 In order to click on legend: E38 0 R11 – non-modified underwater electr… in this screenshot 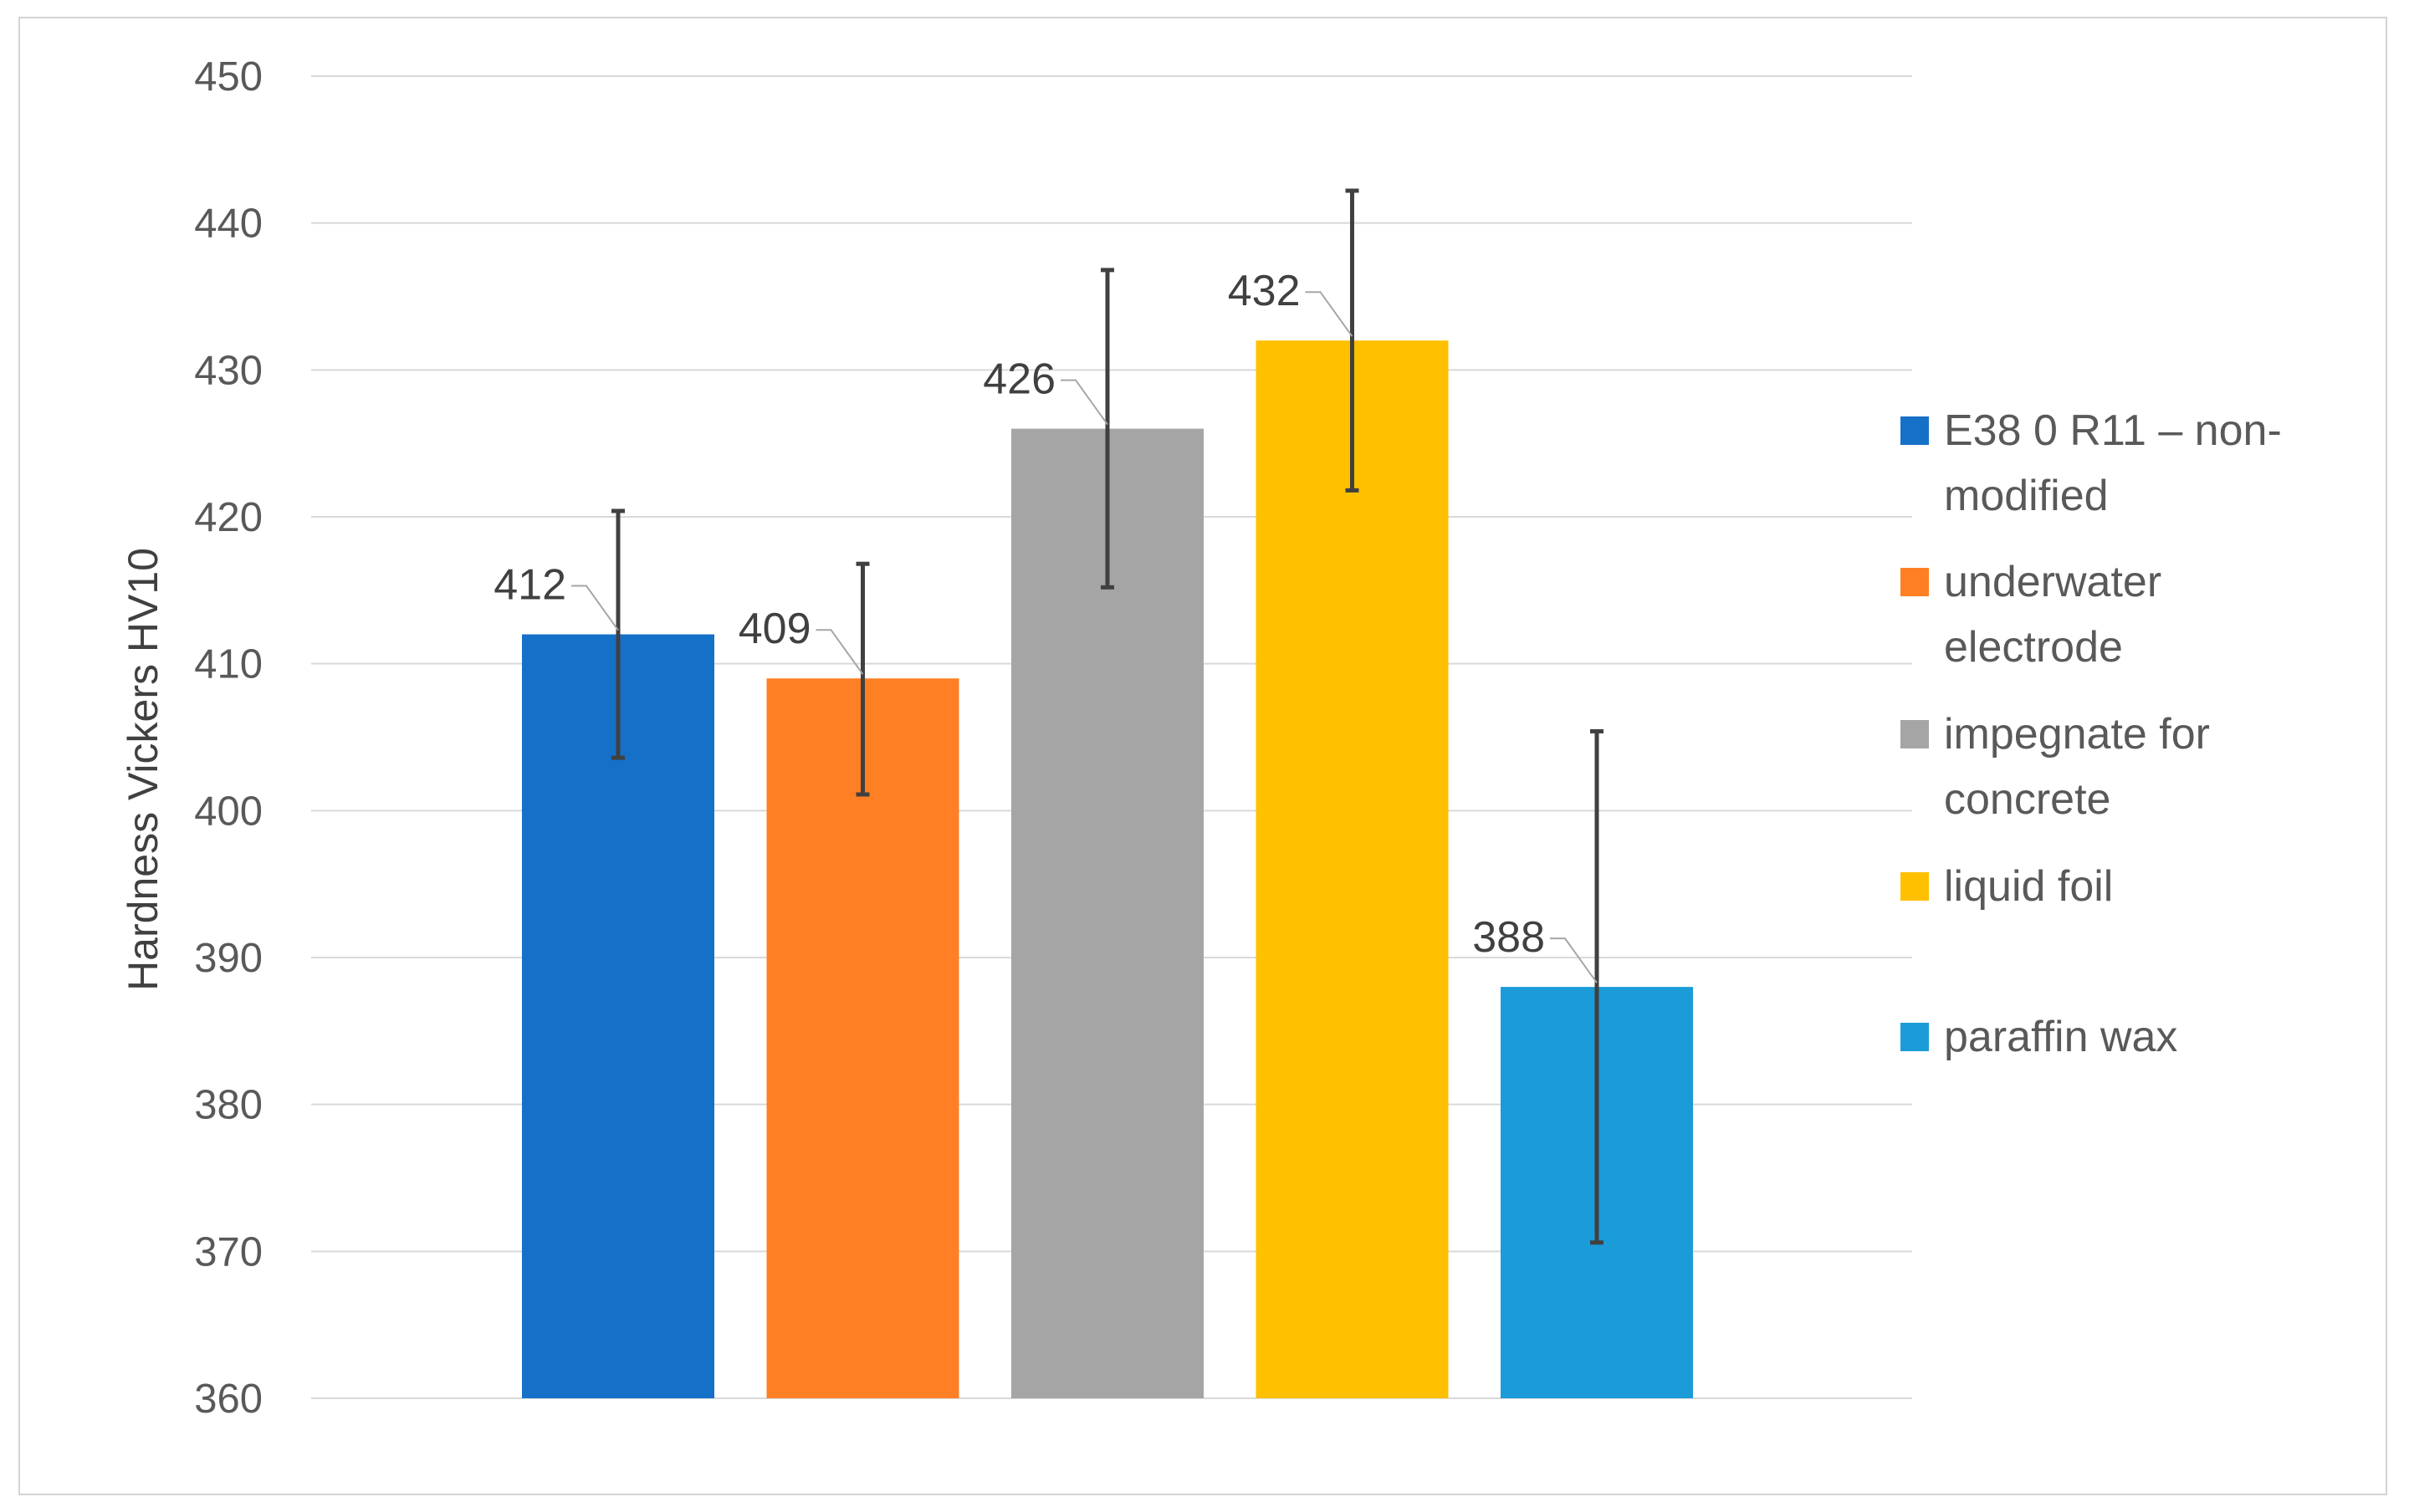, I will do `click(2091, 733)`.